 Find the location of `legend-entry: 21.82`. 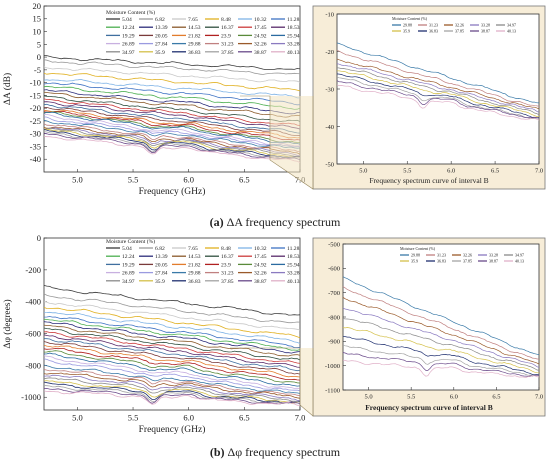

legend-entry: 21.82 is located at coordinates (194, 265).